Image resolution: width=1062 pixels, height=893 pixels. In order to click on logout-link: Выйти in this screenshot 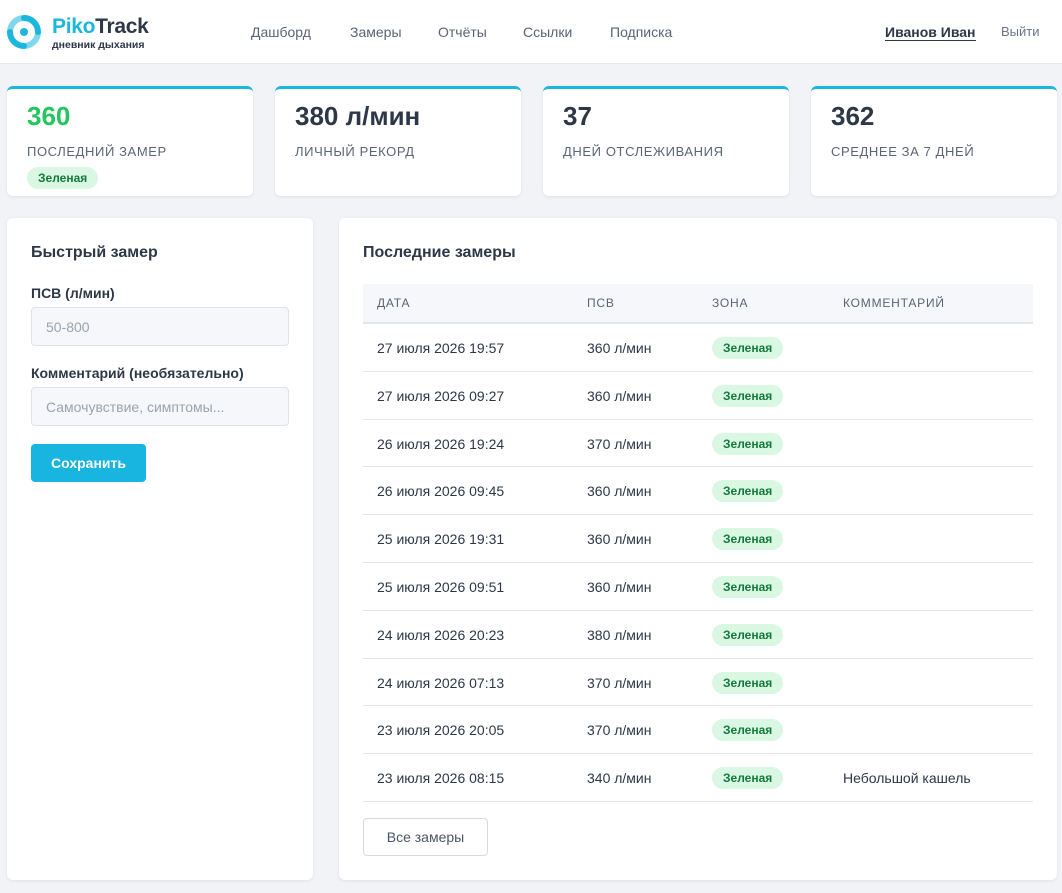, I will do `click(1020, 31)`.